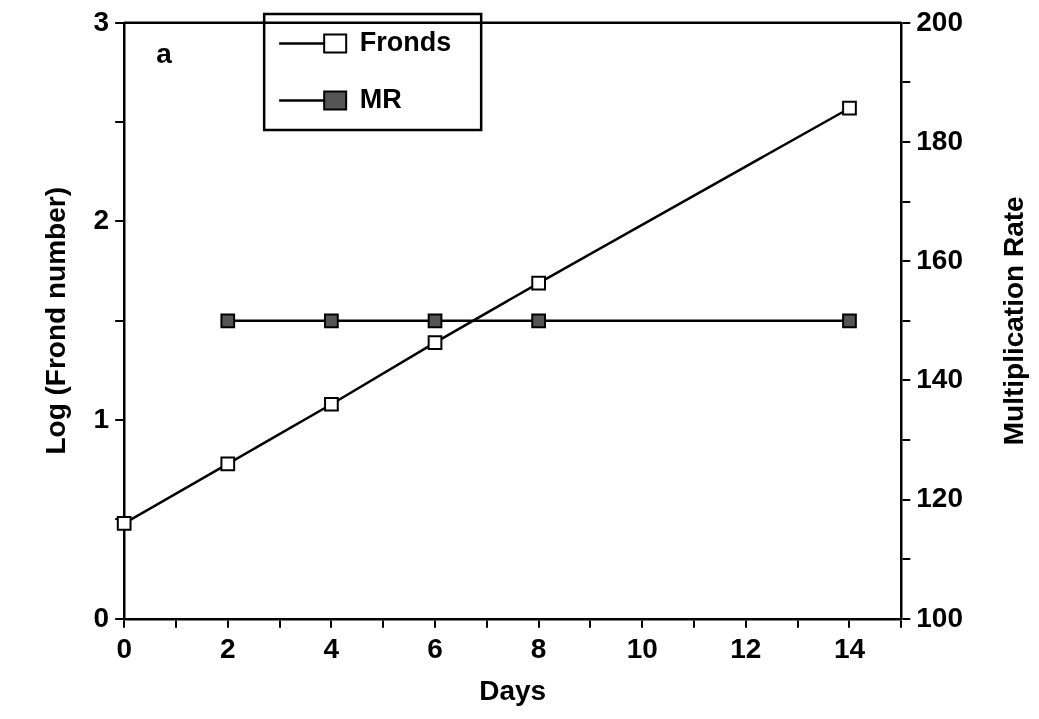  I want to click on y2-axis-title: Multiplication Rate, so click(1013, 321).